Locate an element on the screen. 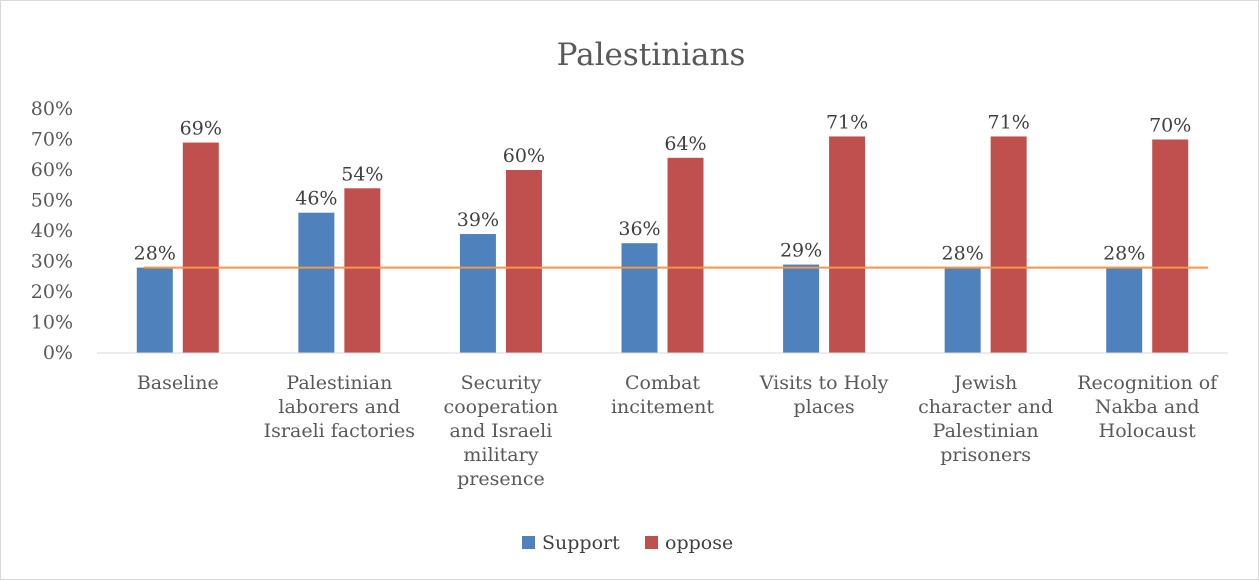 The image size is (1259, 581). data-label: 39% is located at coordinates (478, 220).